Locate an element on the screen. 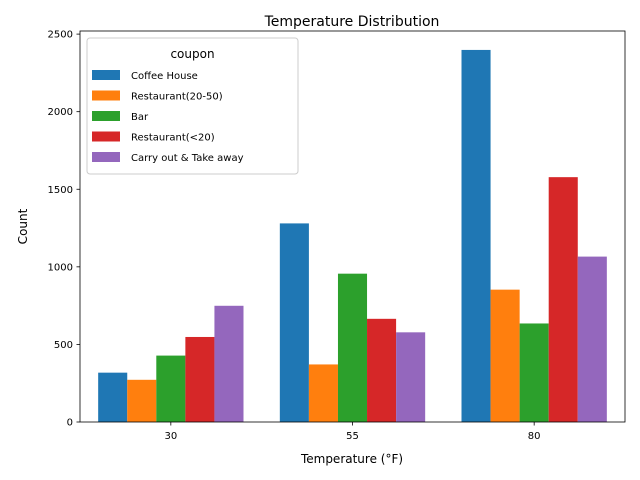 Image resolution: width=640 pixels, height=480 pixels. legend-box is located at coordinates (192, 106).